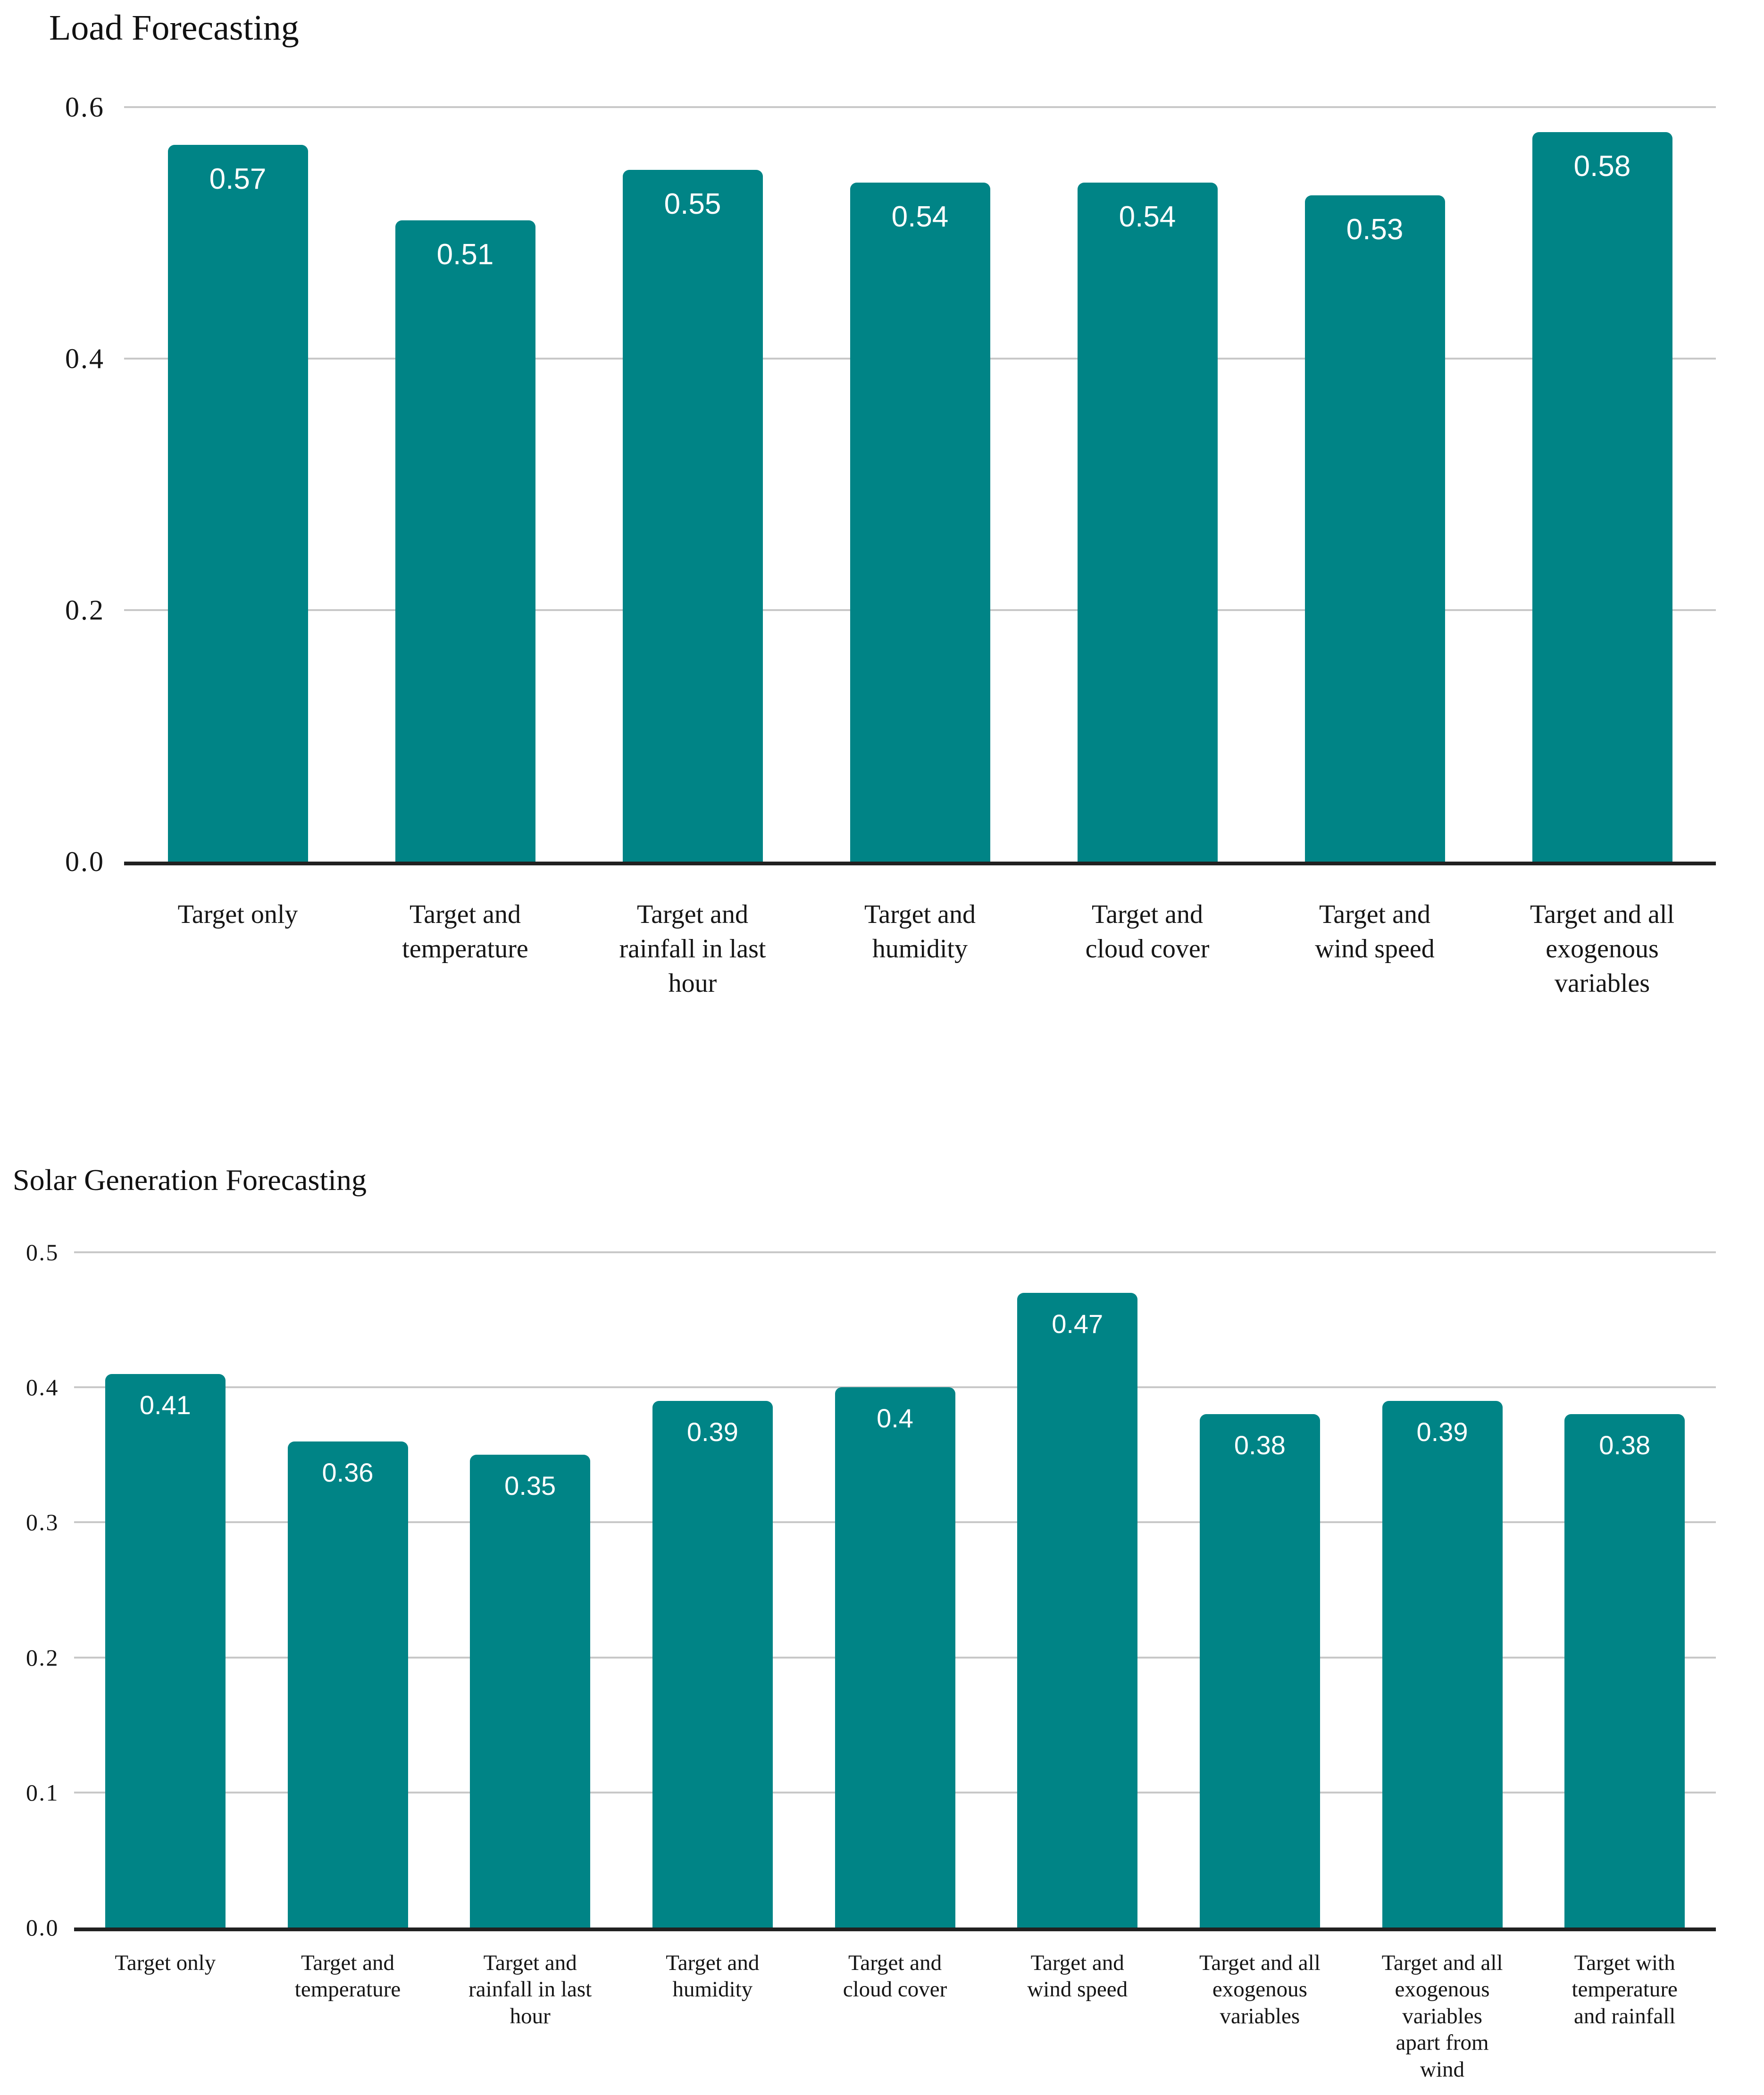 The height and width of the screenshot is (2095, 1764). I want to click on y-axis-tick-label: 0.1, so click(42, 1793).